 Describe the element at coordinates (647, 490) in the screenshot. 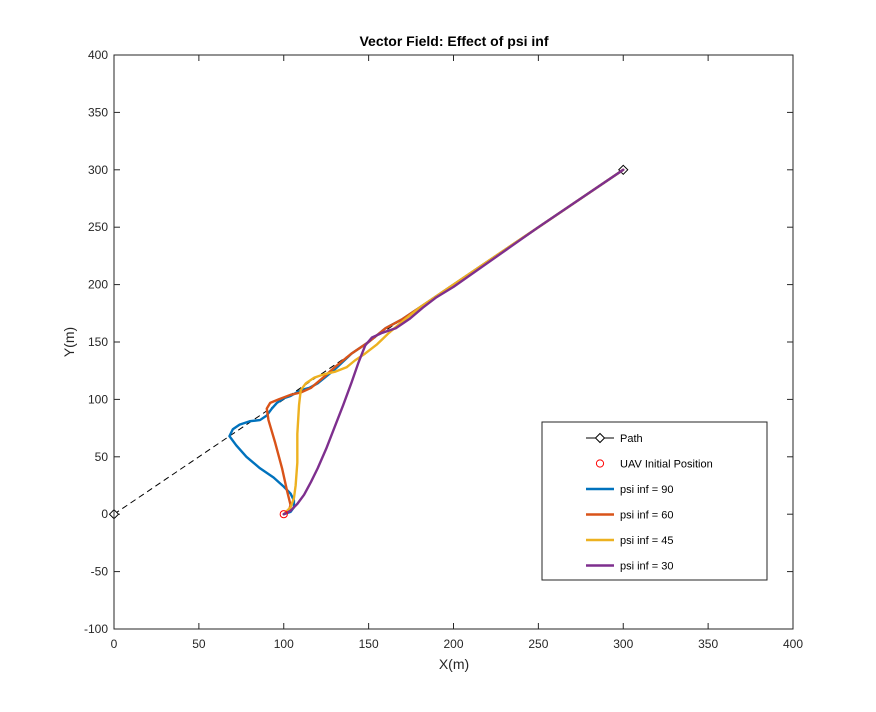

I see `legend-label: psi inf = 90` at that location.